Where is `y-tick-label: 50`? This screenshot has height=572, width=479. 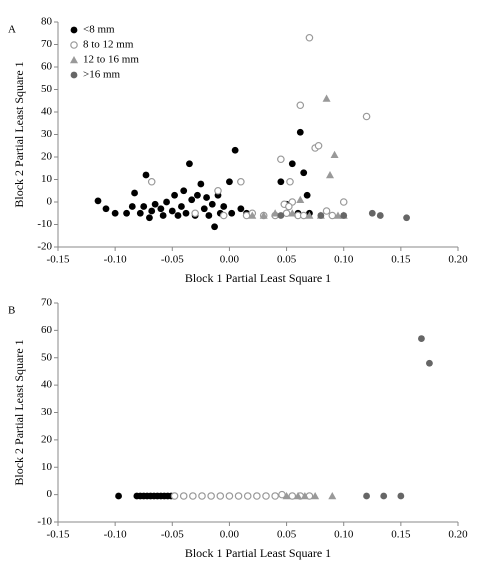 y-tick-label: 50 is located at coordinates (47, 357).